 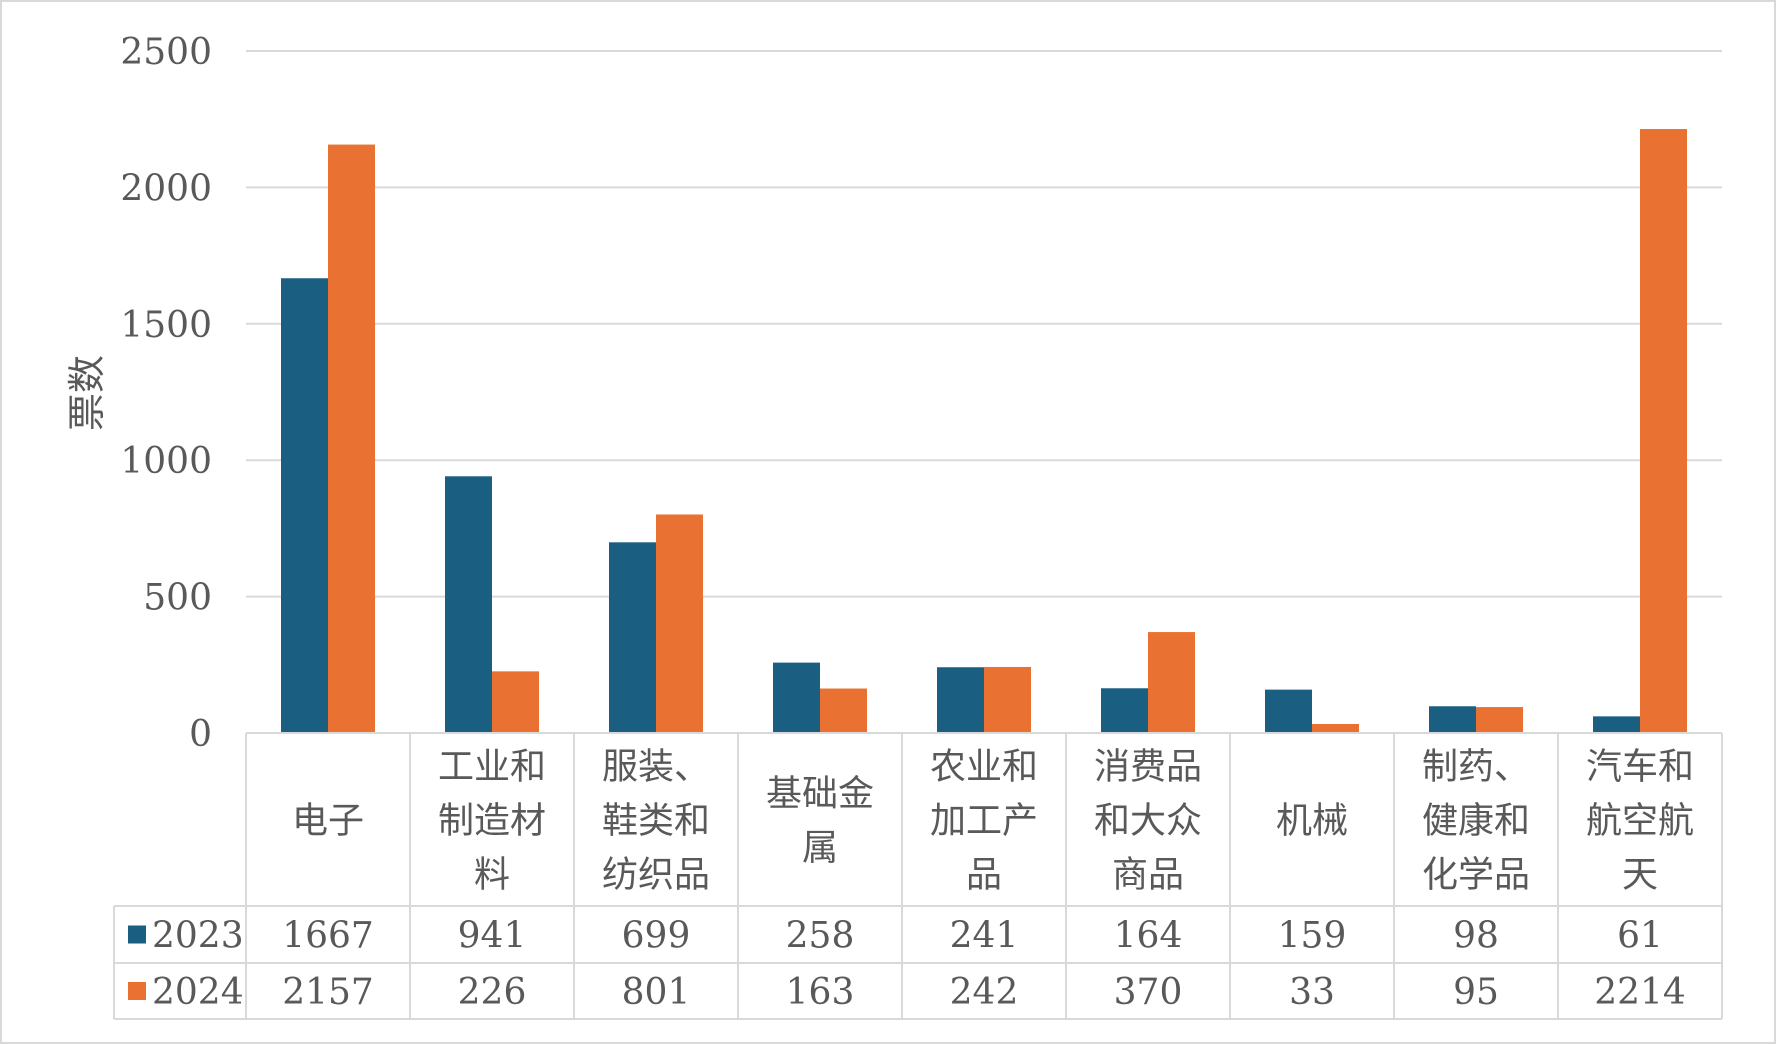 I want to click on x-category-label-line: 机械, so click(x=1312, y=821).